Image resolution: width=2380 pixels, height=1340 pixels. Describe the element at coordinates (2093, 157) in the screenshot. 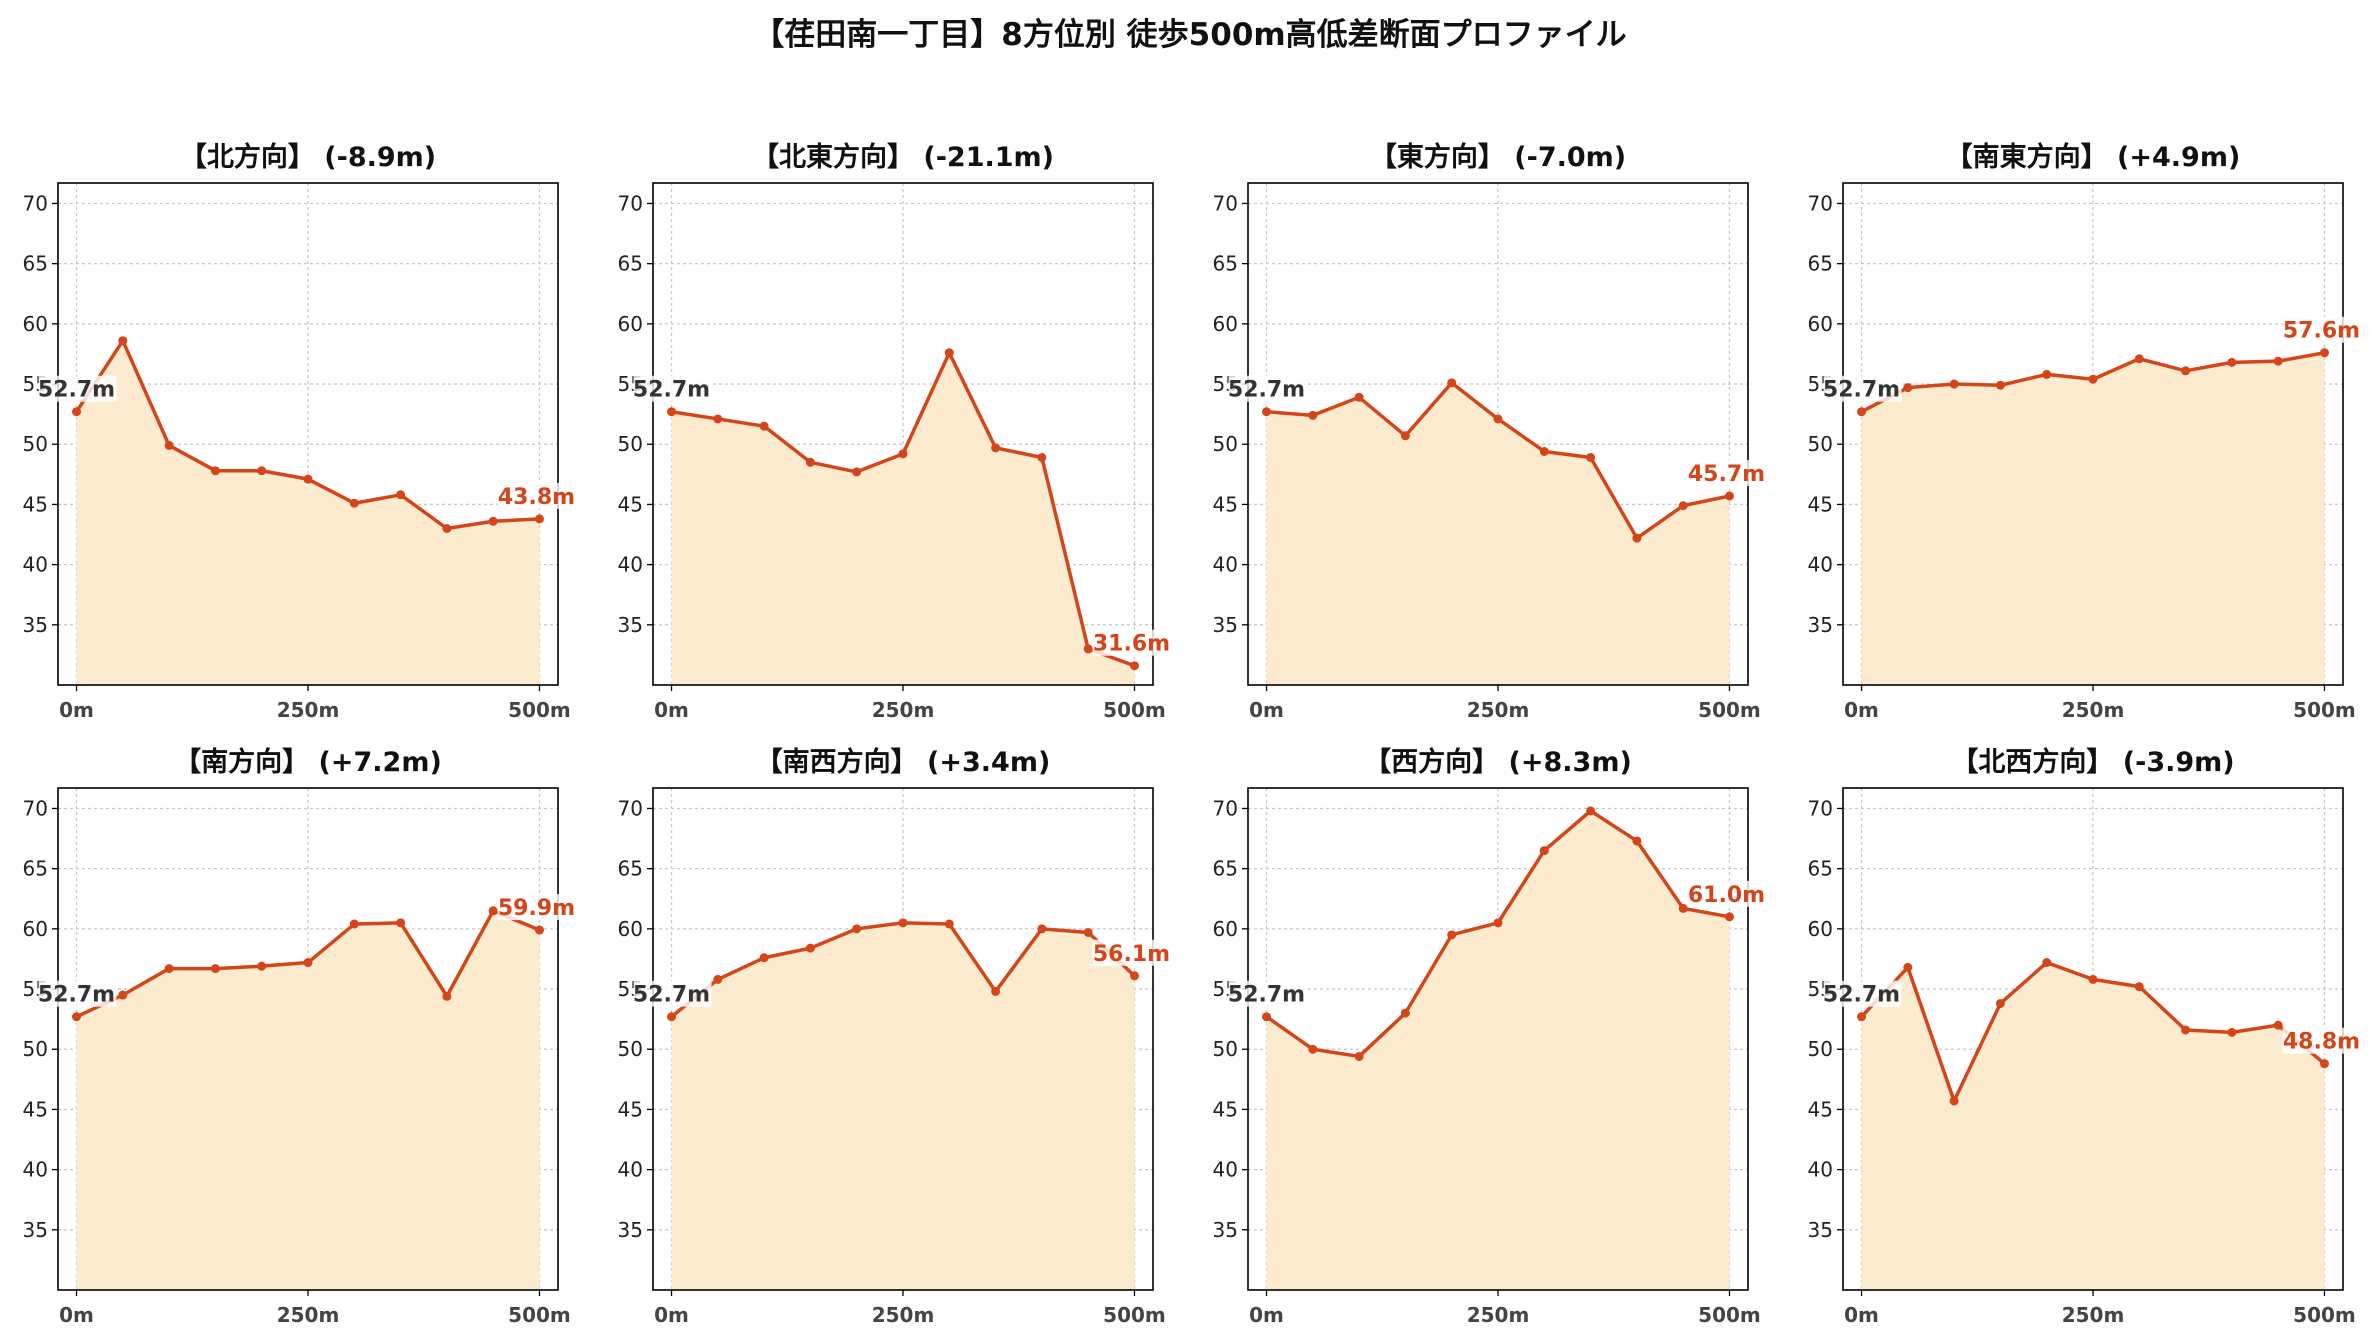

I see `subplot-title: 【南東方向】 (+4.9m)` at that location.